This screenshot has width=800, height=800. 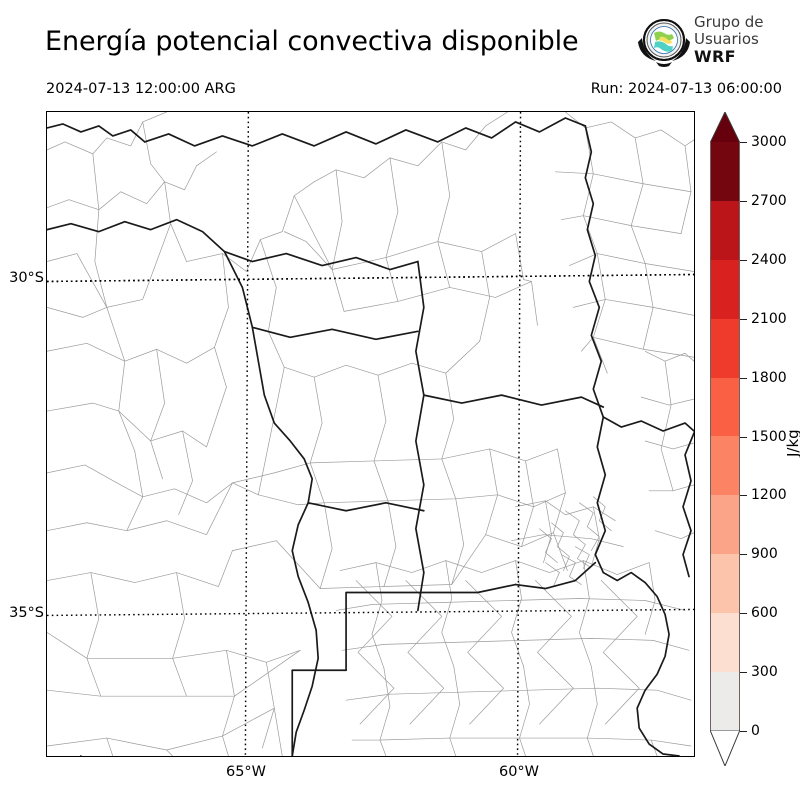 What do you see at coordinates (769, 142) in the screenshot?
I see `colorbar-tick-label: 3000` at bounding box center [769, 142].